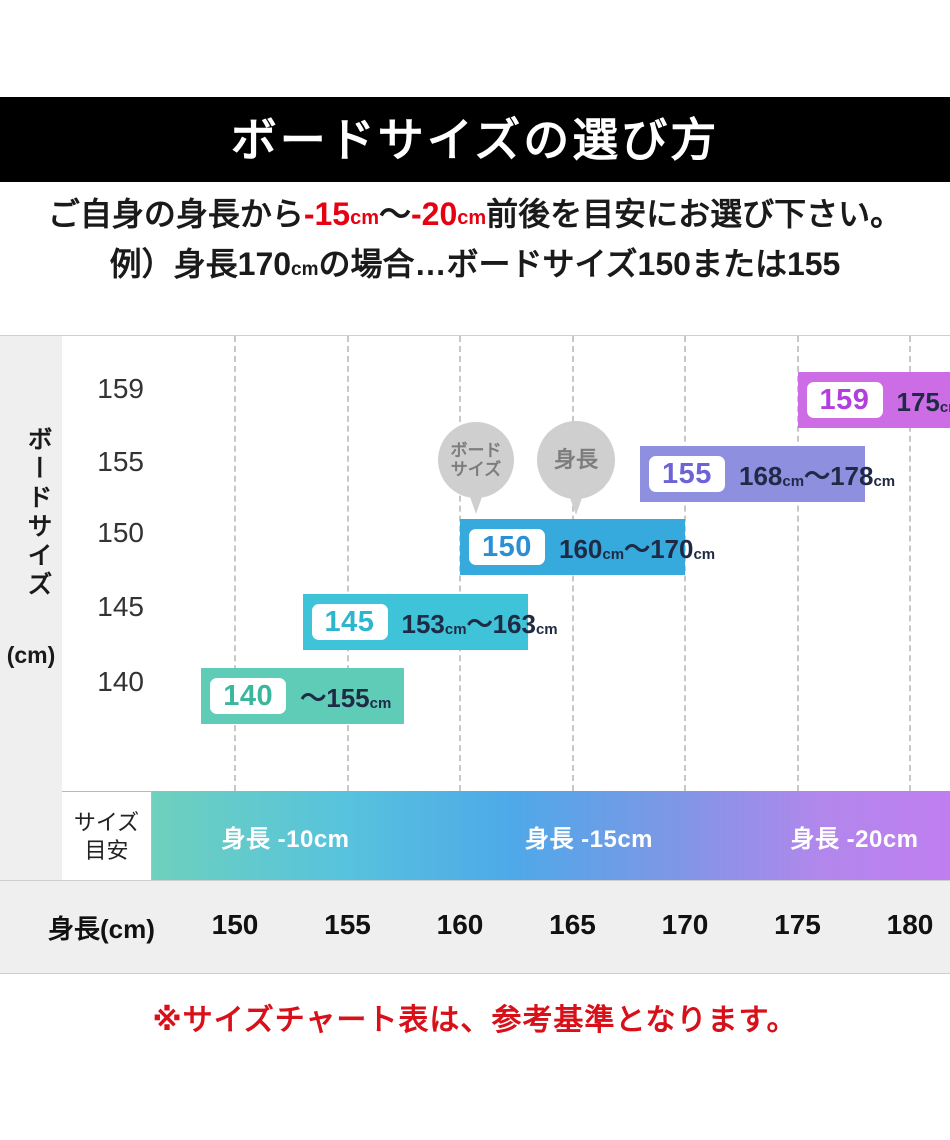 This screenshot has width=950, height=1140. I want to click on intro-cm-2: cm, so click(472, 218).